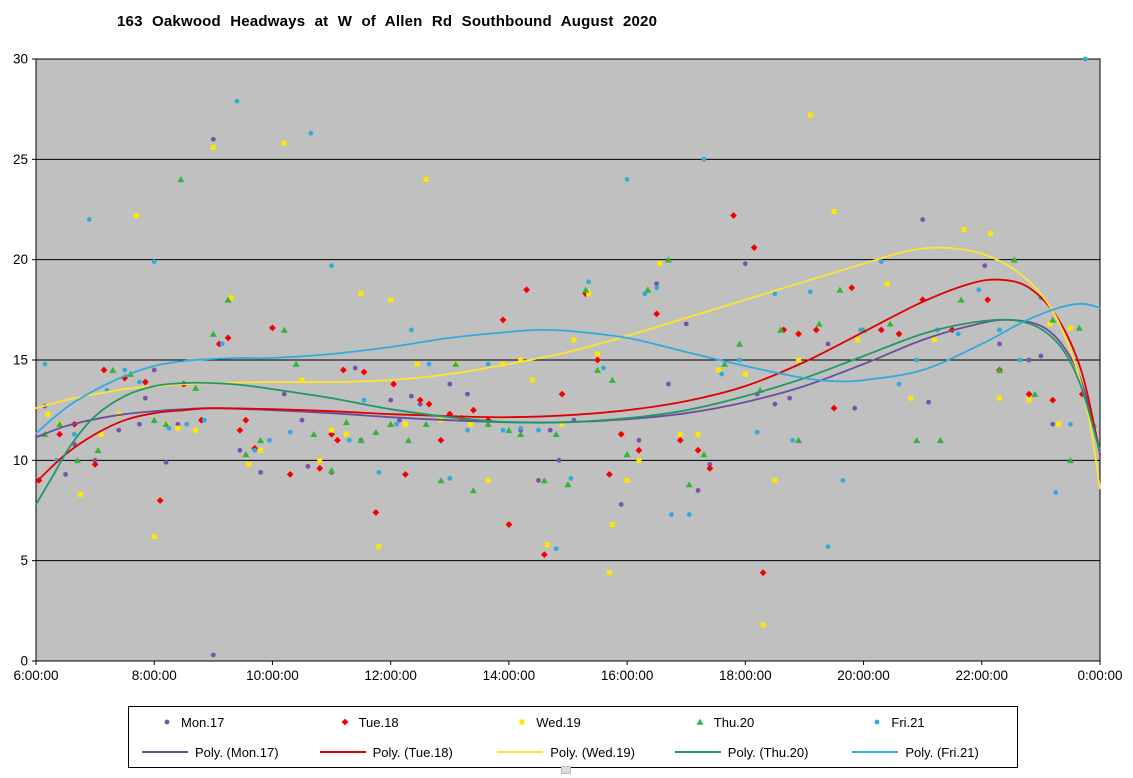 This screenshot has height=778, width=1133. What do you see at coordinates (218, 752) in the screenshot?
I see `legend-item-poly-mon-17: Poly. (Mon.17)` at bounding box center [218, 752].